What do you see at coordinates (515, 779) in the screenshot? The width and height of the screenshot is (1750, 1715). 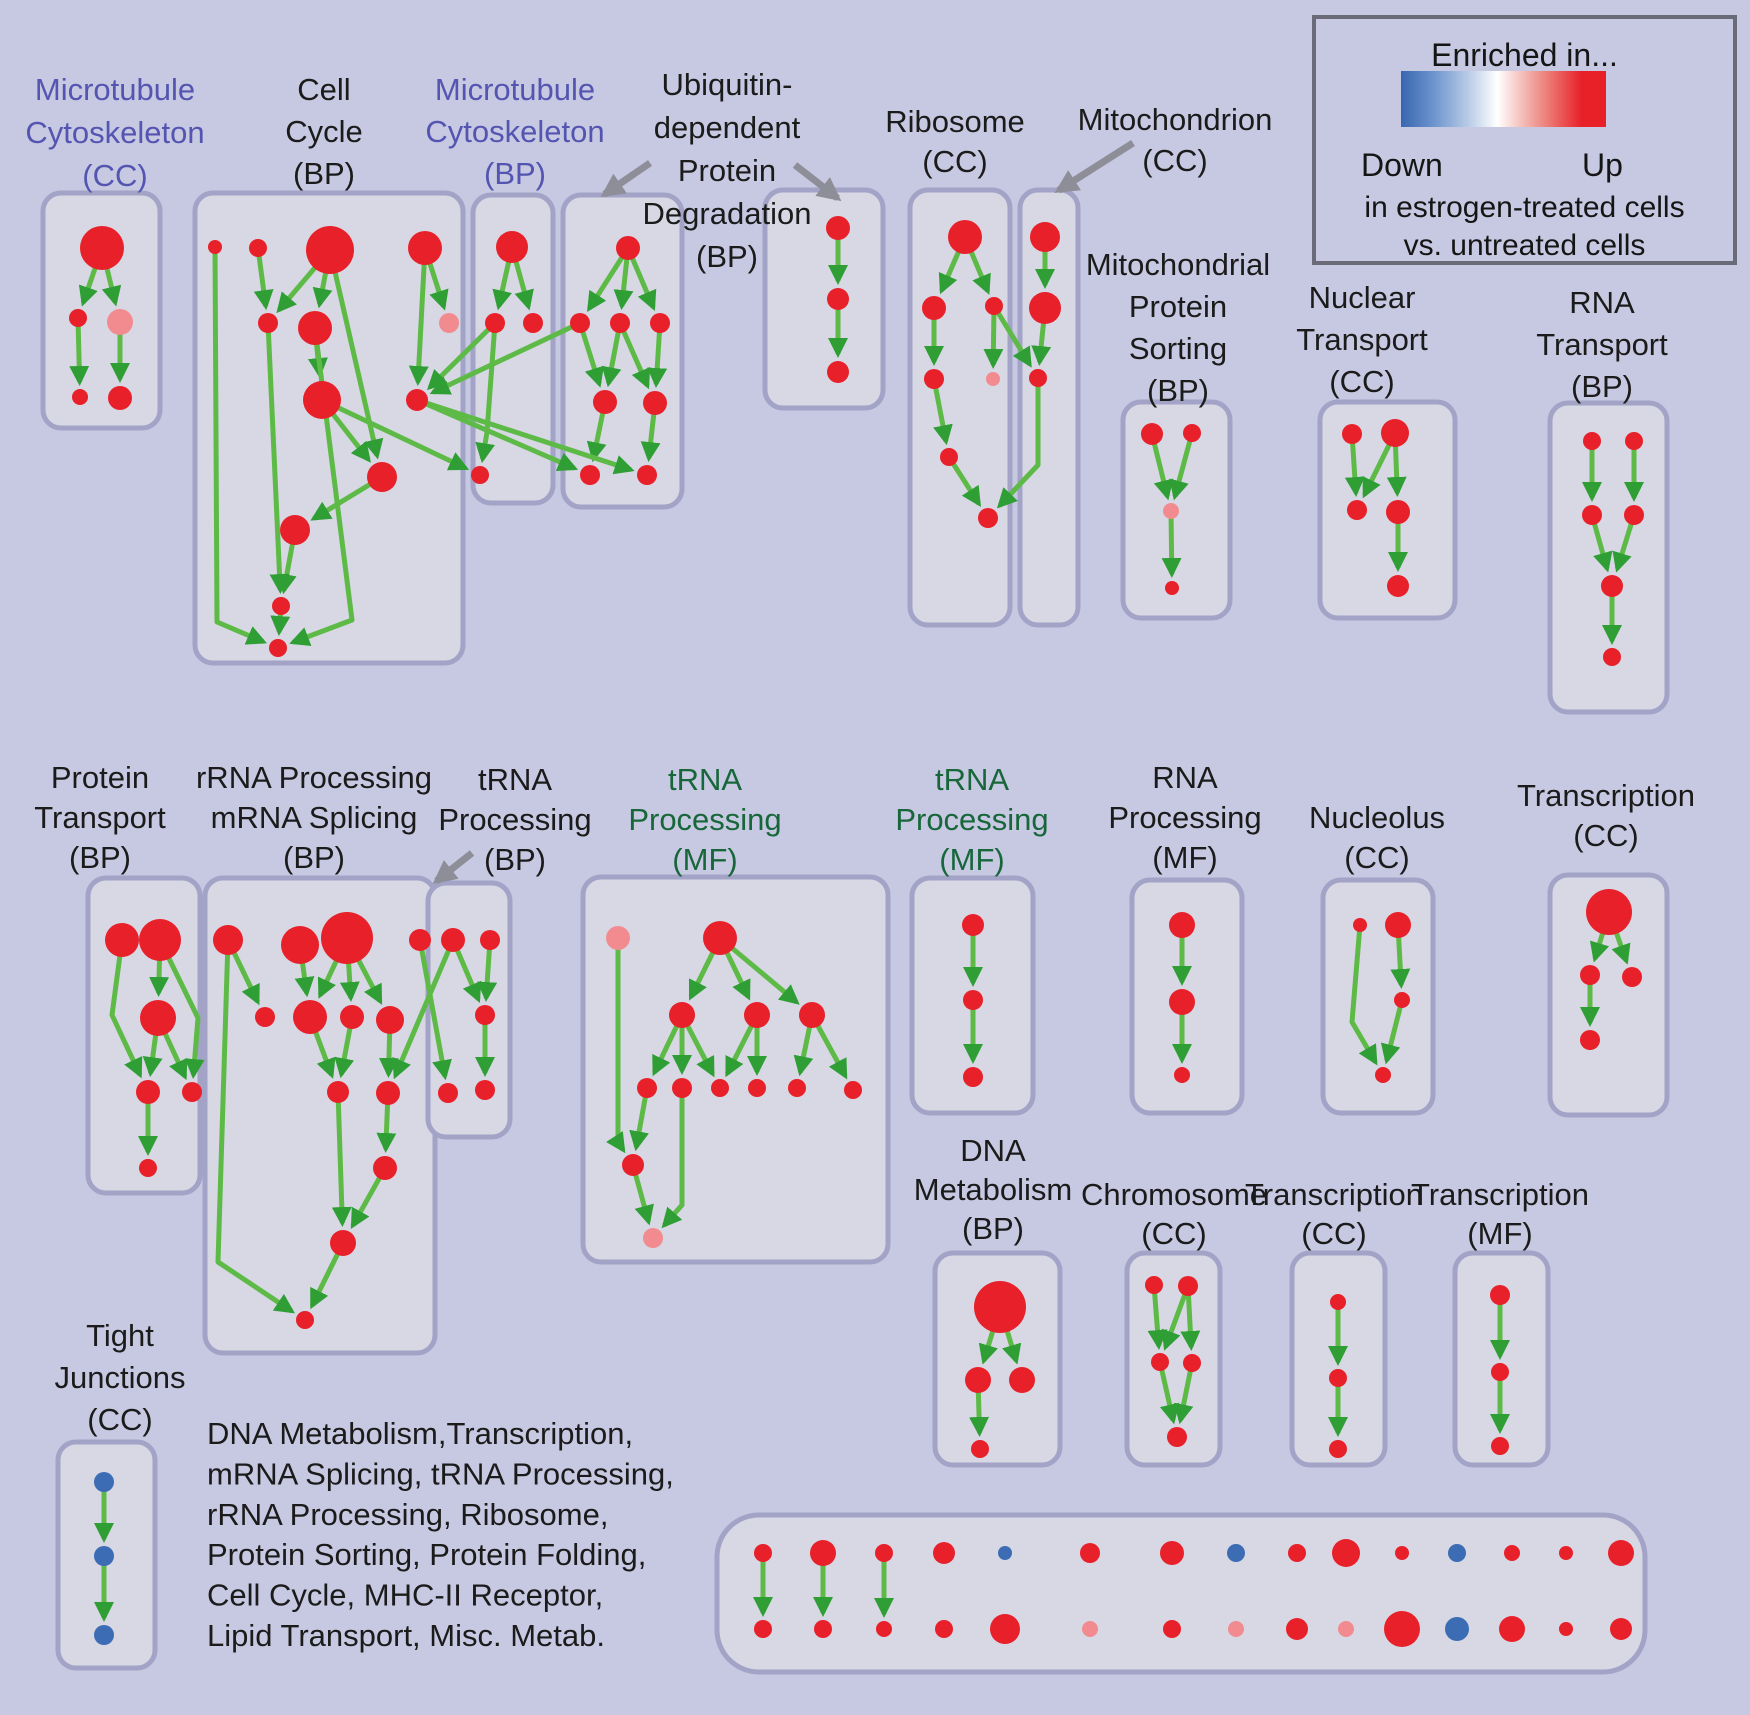 I see `cluster-label-trna-bp: tRNA` at bounding box center [515, 779].